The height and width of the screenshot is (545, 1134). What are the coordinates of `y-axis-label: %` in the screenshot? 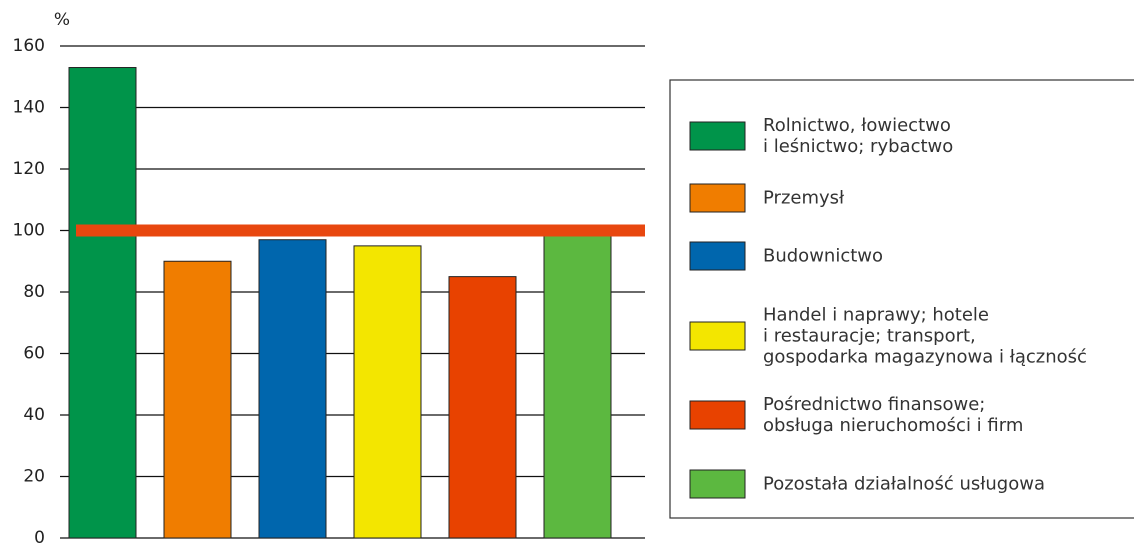 It's located at (62, 20).